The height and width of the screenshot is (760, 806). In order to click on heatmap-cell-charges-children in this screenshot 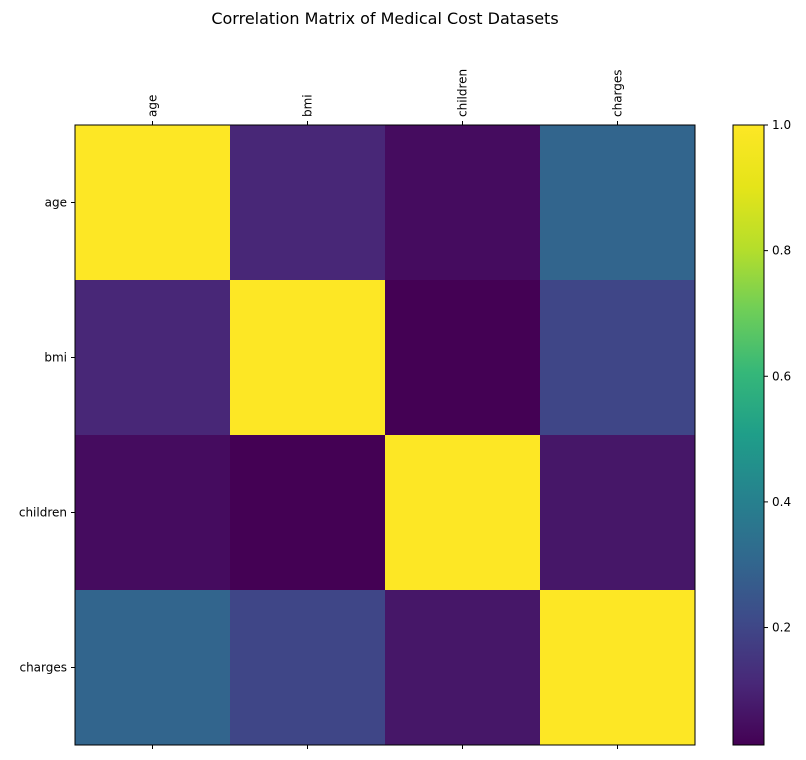, I will do `click(463, 668)`.